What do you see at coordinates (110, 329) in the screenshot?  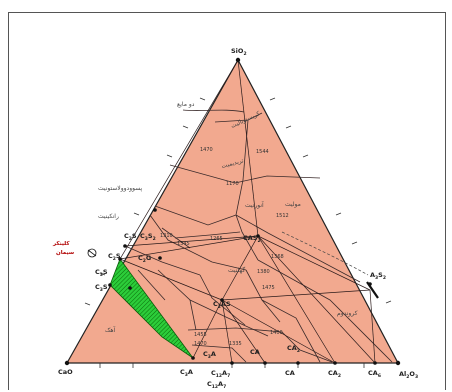 I see `label-lime: آهک` at bounding box center [110, 329].